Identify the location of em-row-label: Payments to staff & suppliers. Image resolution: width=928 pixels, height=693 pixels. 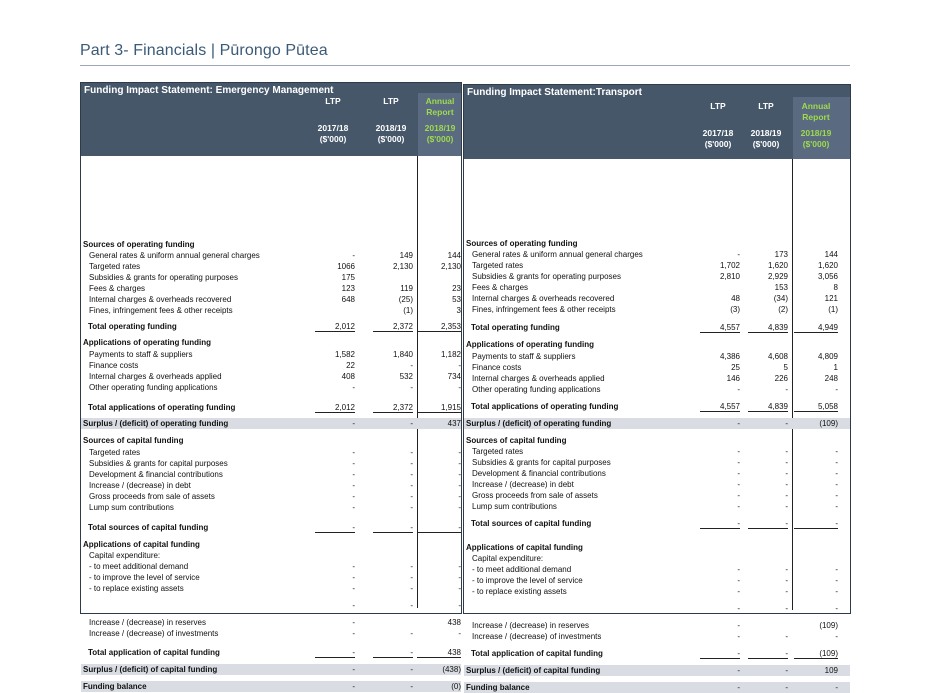
(141, 354).